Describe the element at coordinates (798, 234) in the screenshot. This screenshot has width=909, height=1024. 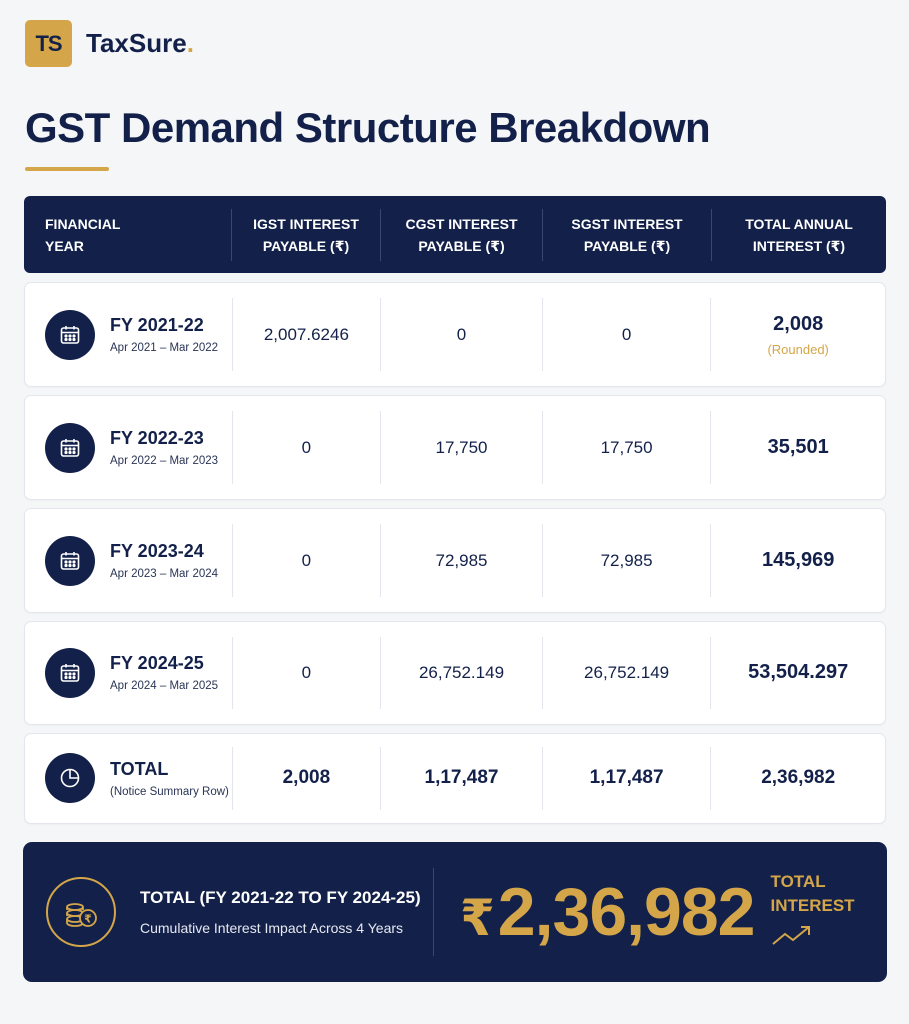
I see `header-total-annual: TOTAL ANNUAL INTEREST (₹)` at that location.